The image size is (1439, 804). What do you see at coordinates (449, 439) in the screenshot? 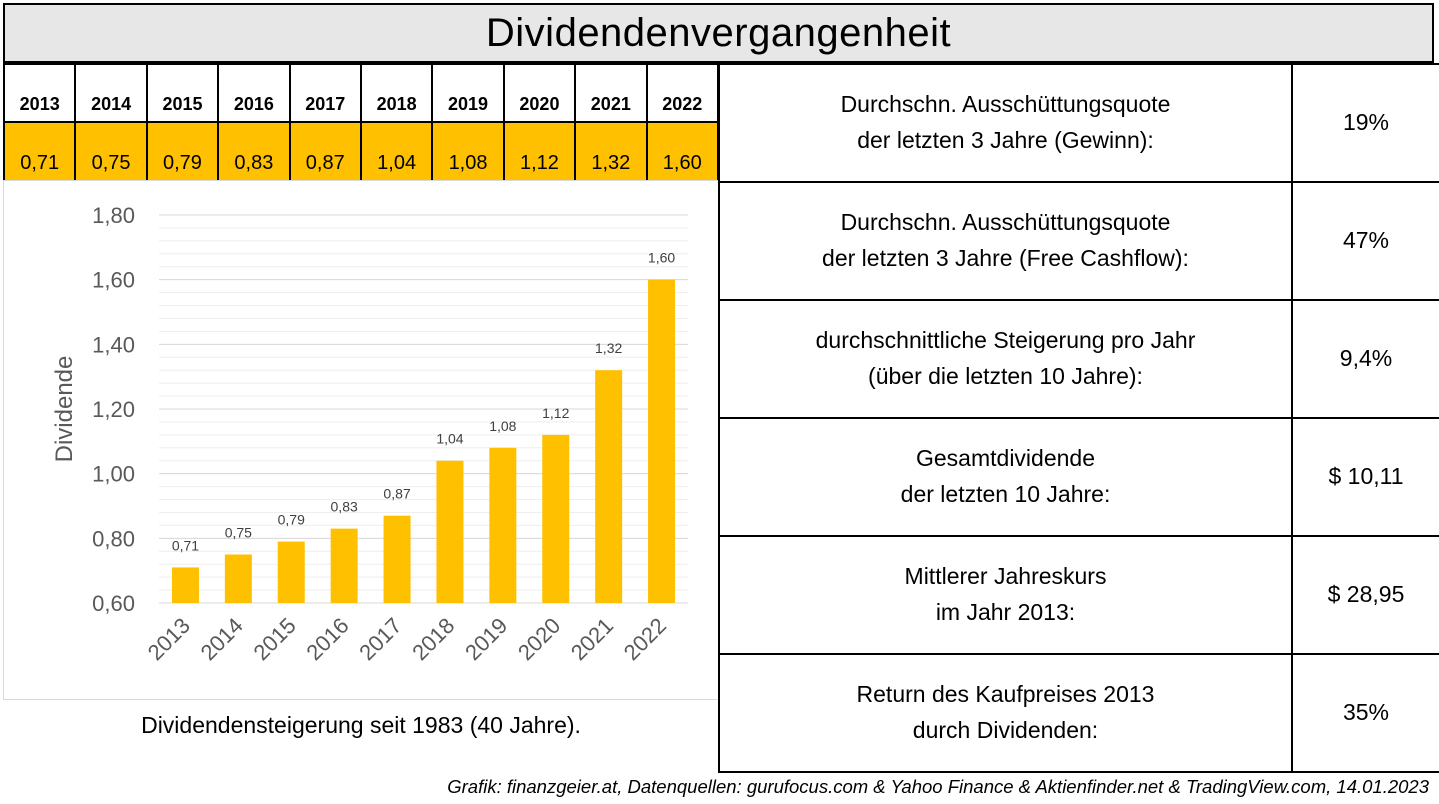
I see `data-label: 1,04` at bounding box center [449, 439].